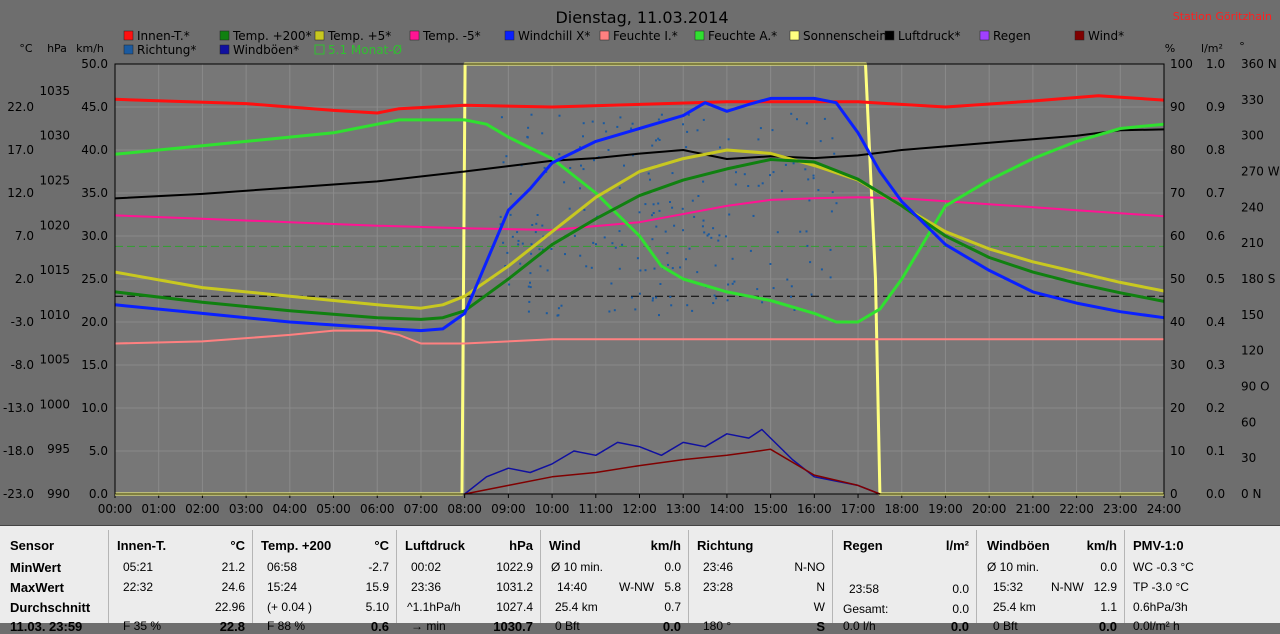  I want to click on x-tick-label: 21:00, so click(1033, 509).